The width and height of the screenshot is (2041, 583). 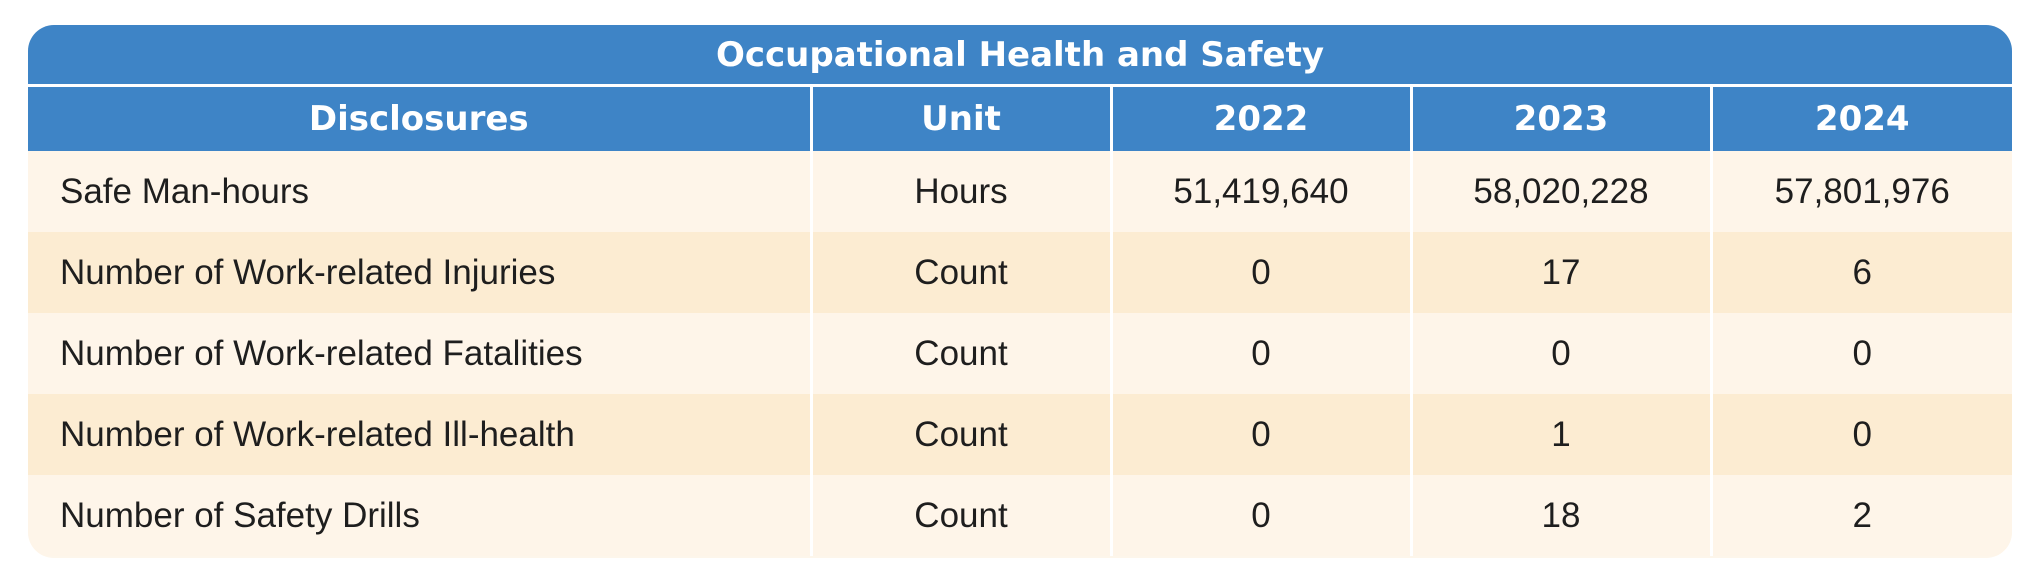 What do you see at coordinates (1560, 515) in the screenshot?
I see `row-value-2023: 18` at bounding box center [1560, 515].